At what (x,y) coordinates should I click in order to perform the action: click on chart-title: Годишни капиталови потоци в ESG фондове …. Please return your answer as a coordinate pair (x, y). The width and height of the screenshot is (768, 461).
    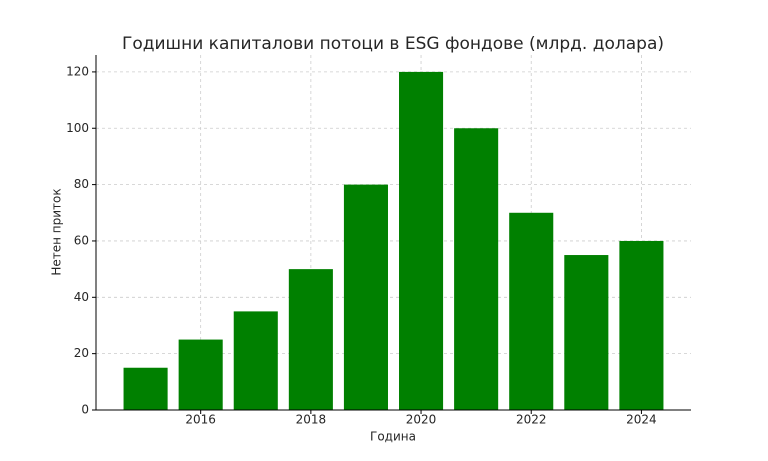
    Looking at the image, I should click on (393, 44).